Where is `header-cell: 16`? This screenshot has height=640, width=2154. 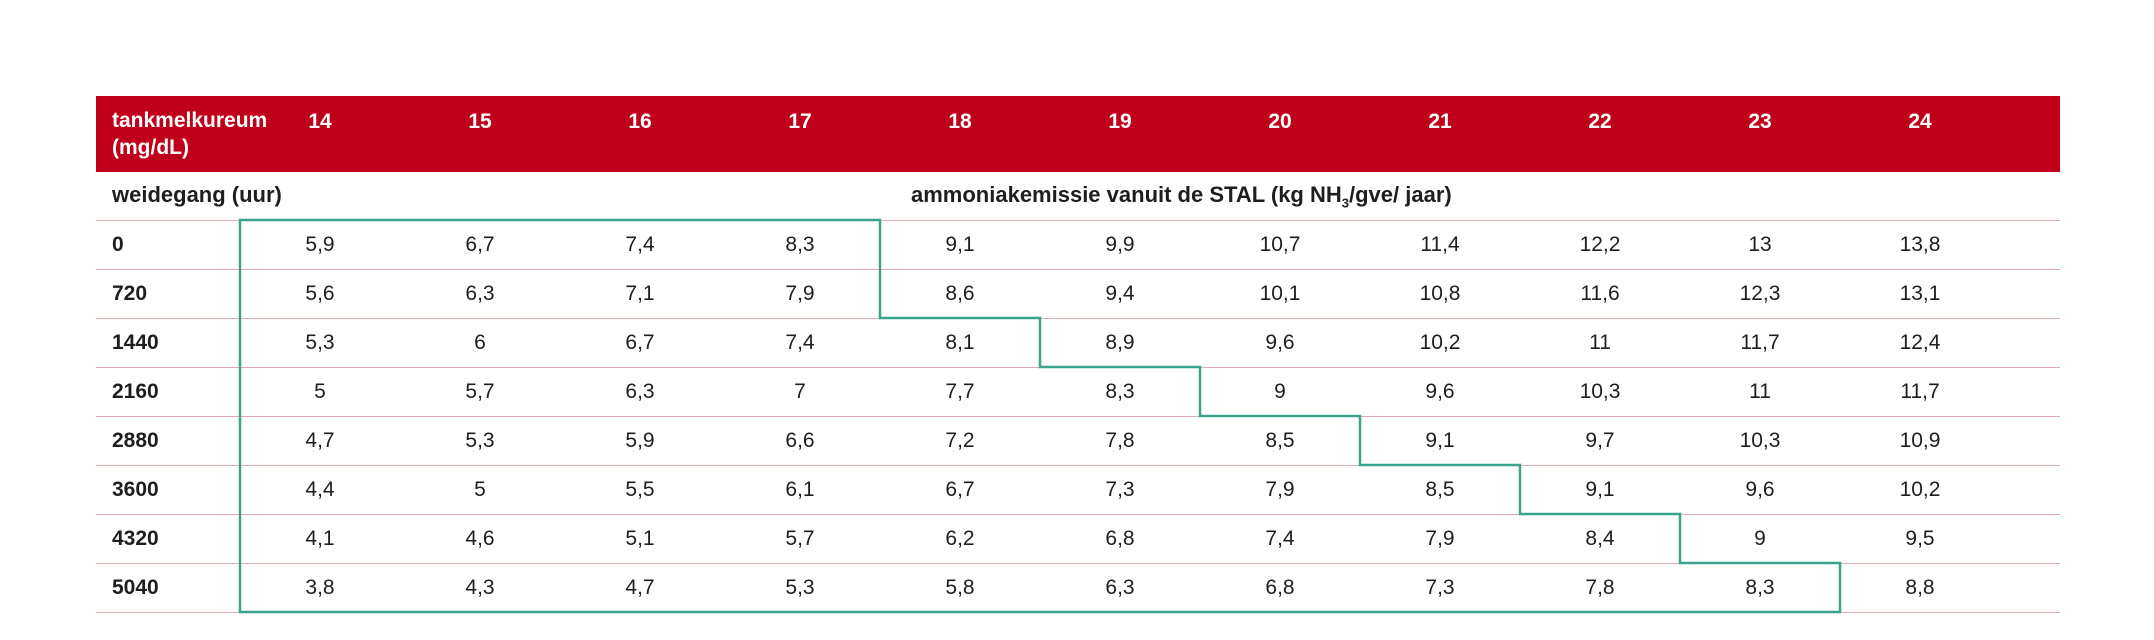
header-cell: 16 is located at coordinates (640, 121).